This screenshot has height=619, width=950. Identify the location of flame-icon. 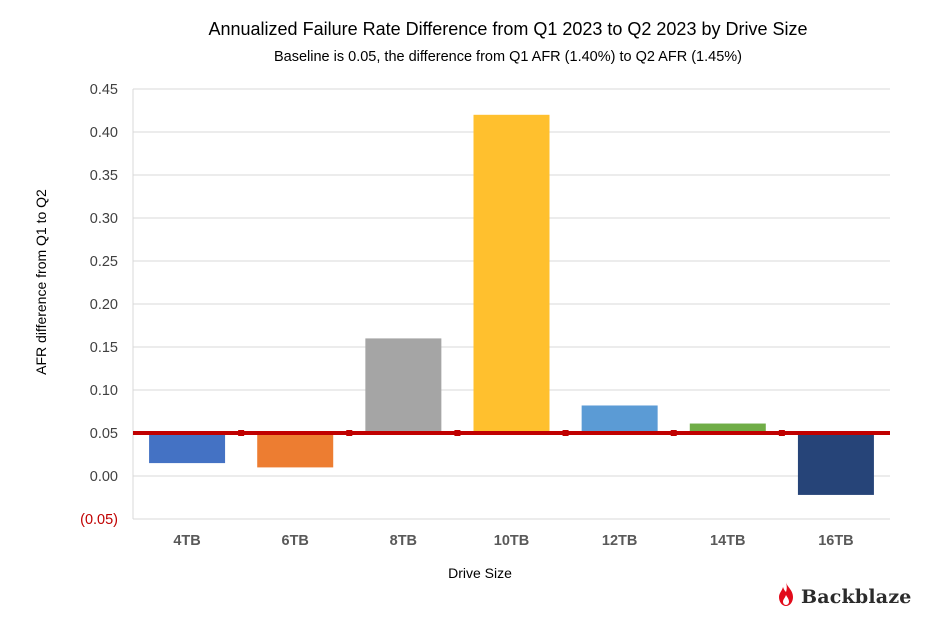
(786, 596).